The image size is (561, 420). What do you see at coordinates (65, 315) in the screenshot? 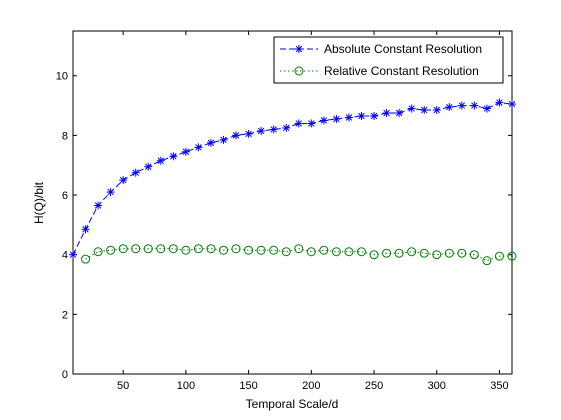
I see `y-tick-label: 2` at bounding box center [65, 315].